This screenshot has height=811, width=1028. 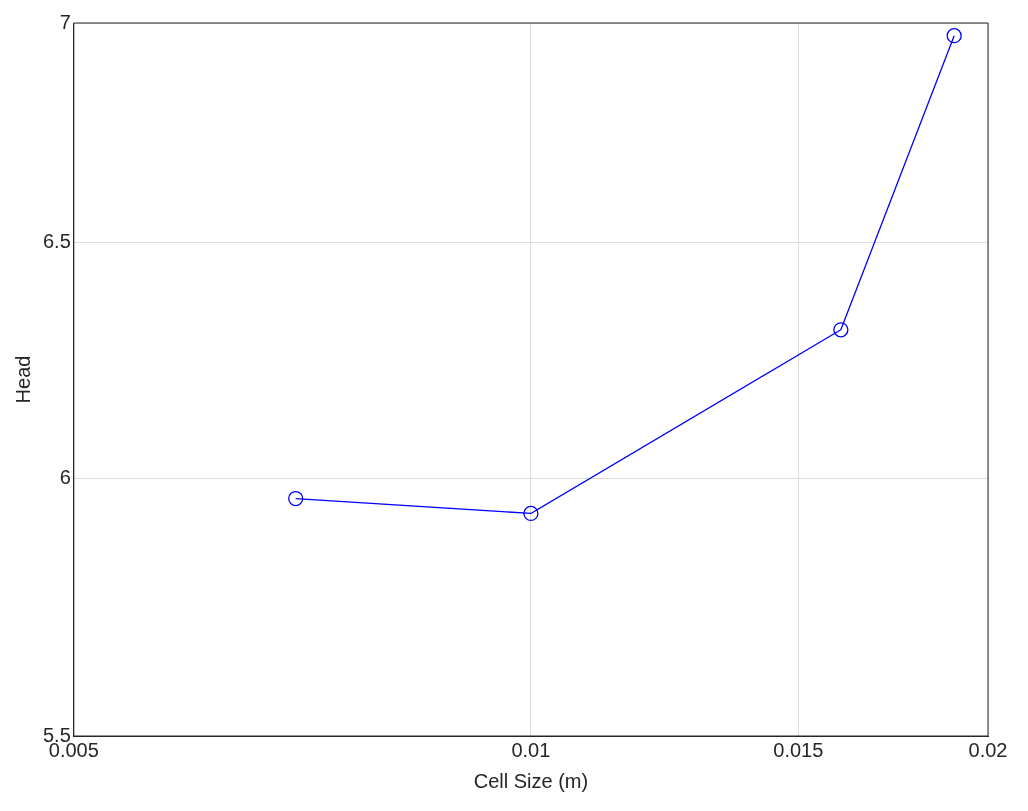 What do you see at coordinates (65, 21) in the screenshot?
I see `y-tick-label: 7` at bounding box center [65, 21].